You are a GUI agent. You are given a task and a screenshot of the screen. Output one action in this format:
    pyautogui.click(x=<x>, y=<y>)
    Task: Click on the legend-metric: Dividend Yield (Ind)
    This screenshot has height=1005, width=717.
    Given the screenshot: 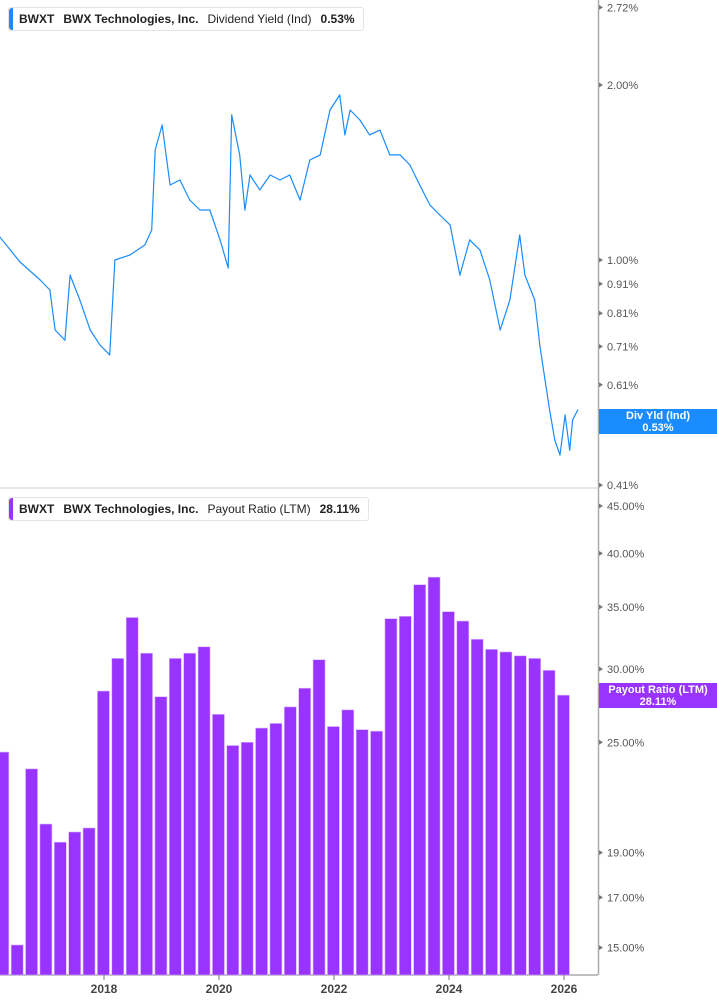 What is the action you would take?
    pyautogui.click(x=259, y=19)
    